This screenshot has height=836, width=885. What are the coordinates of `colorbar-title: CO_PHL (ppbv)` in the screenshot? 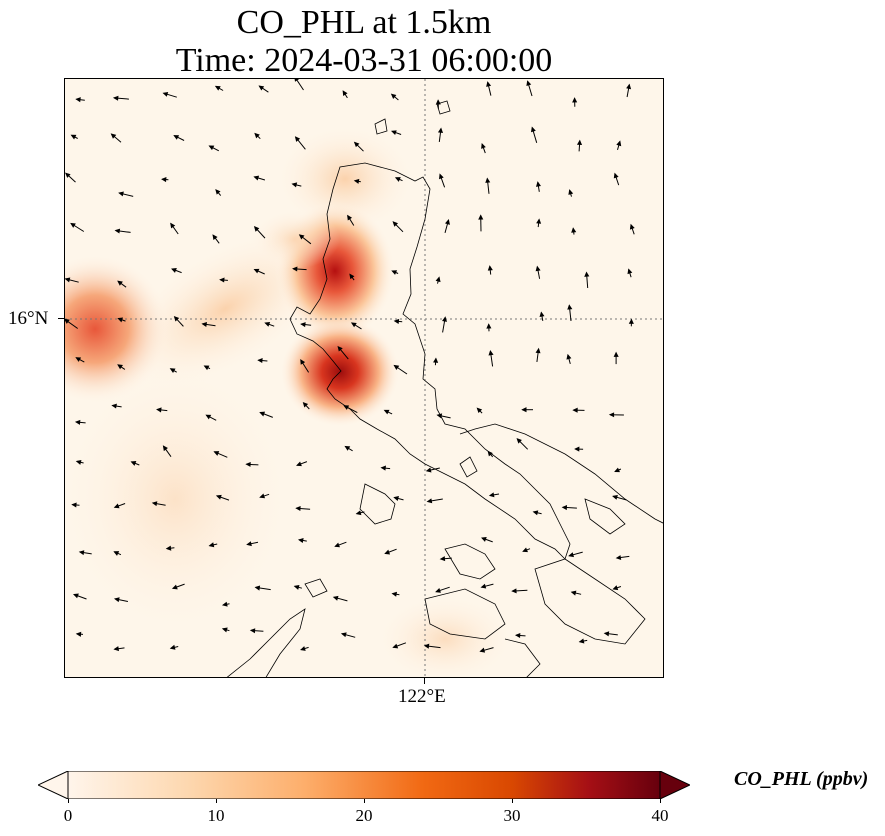 It's located at (801, 779).